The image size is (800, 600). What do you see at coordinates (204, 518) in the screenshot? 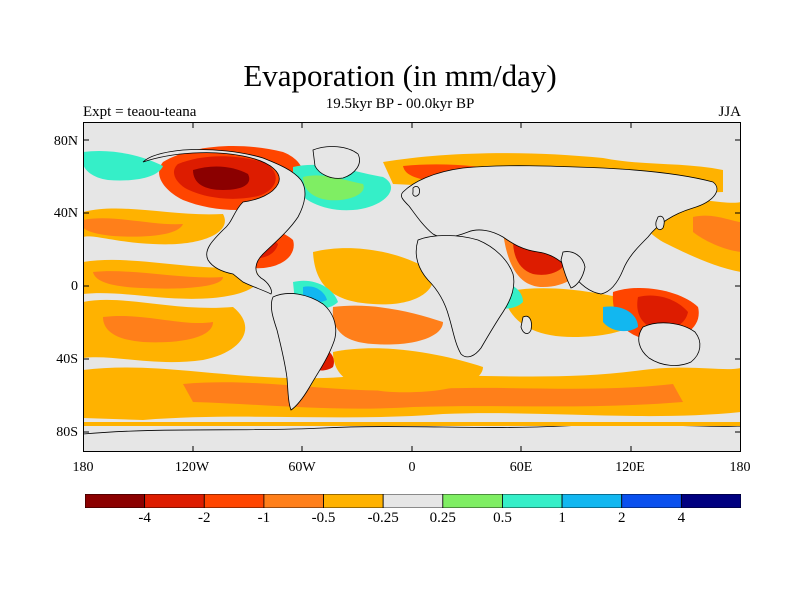
I see `colorbar-level-label: -2` at bounding box center [204, 518].